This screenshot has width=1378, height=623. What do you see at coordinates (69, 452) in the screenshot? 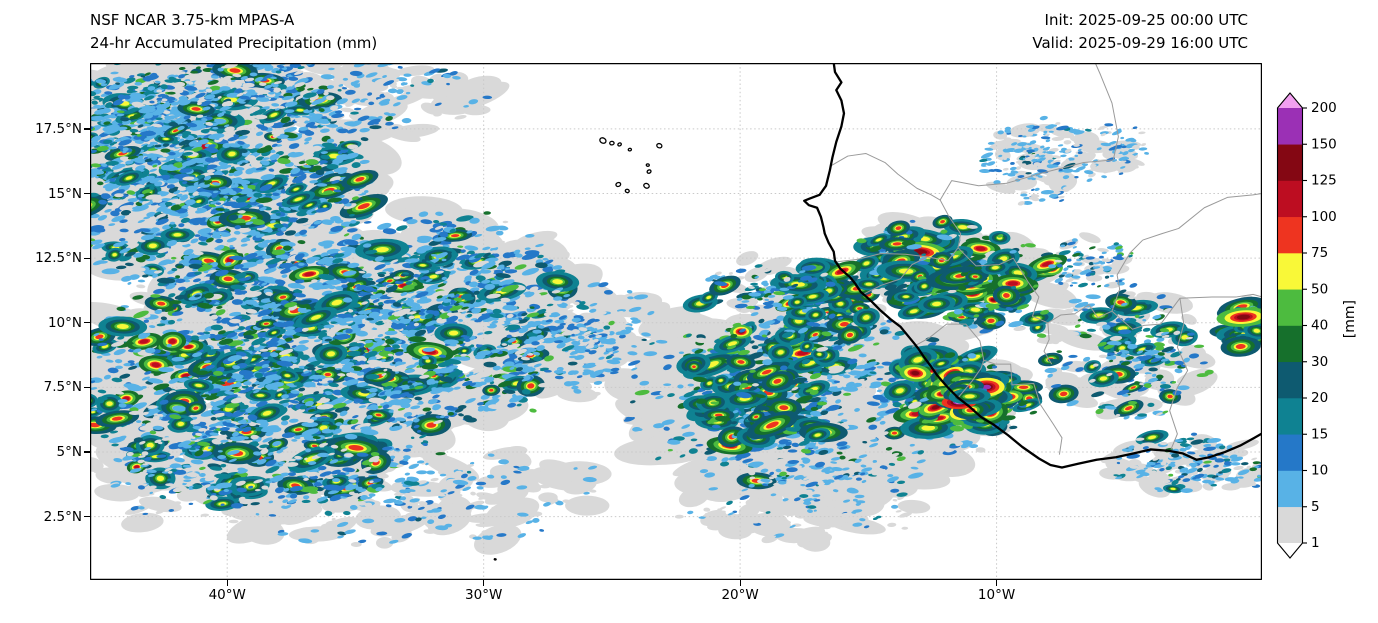
I see `y-axis-tick-label: 5°N` at bounding box center [69, 452].